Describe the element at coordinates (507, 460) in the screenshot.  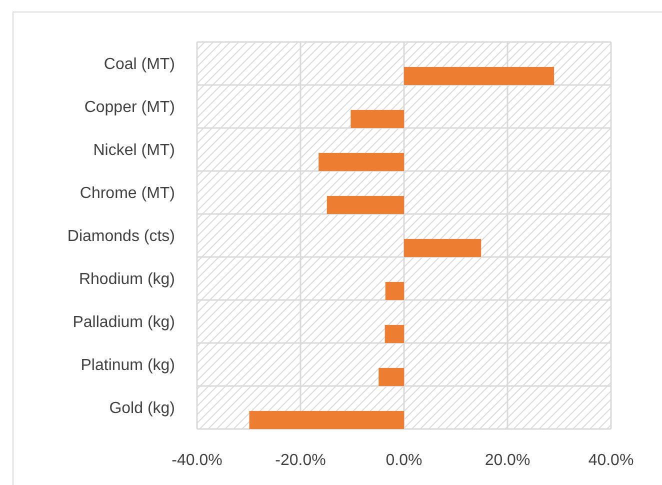
I see `x-tick-label: 20.0%` at that location.